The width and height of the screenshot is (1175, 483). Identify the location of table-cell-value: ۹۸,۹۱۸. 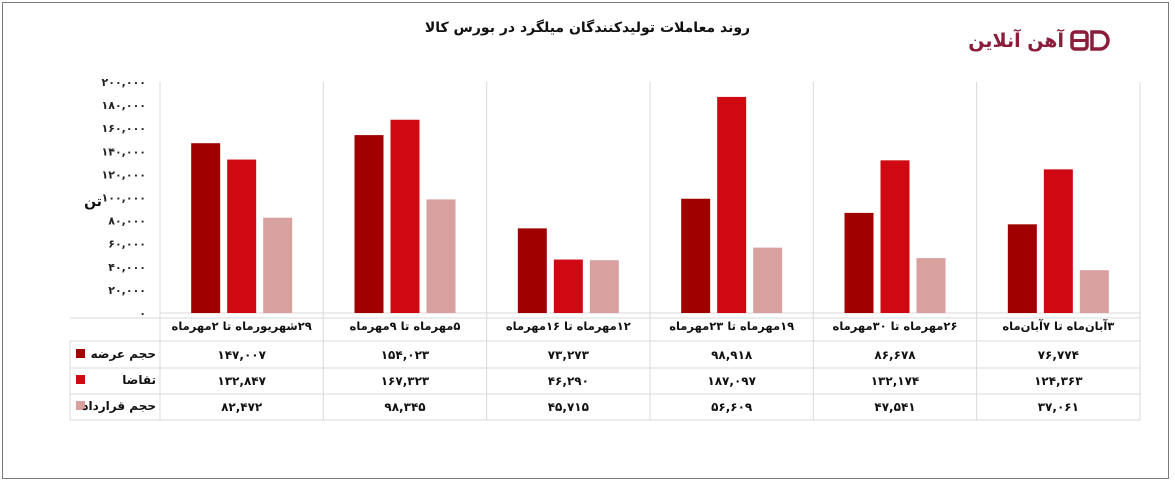
(732, 355).